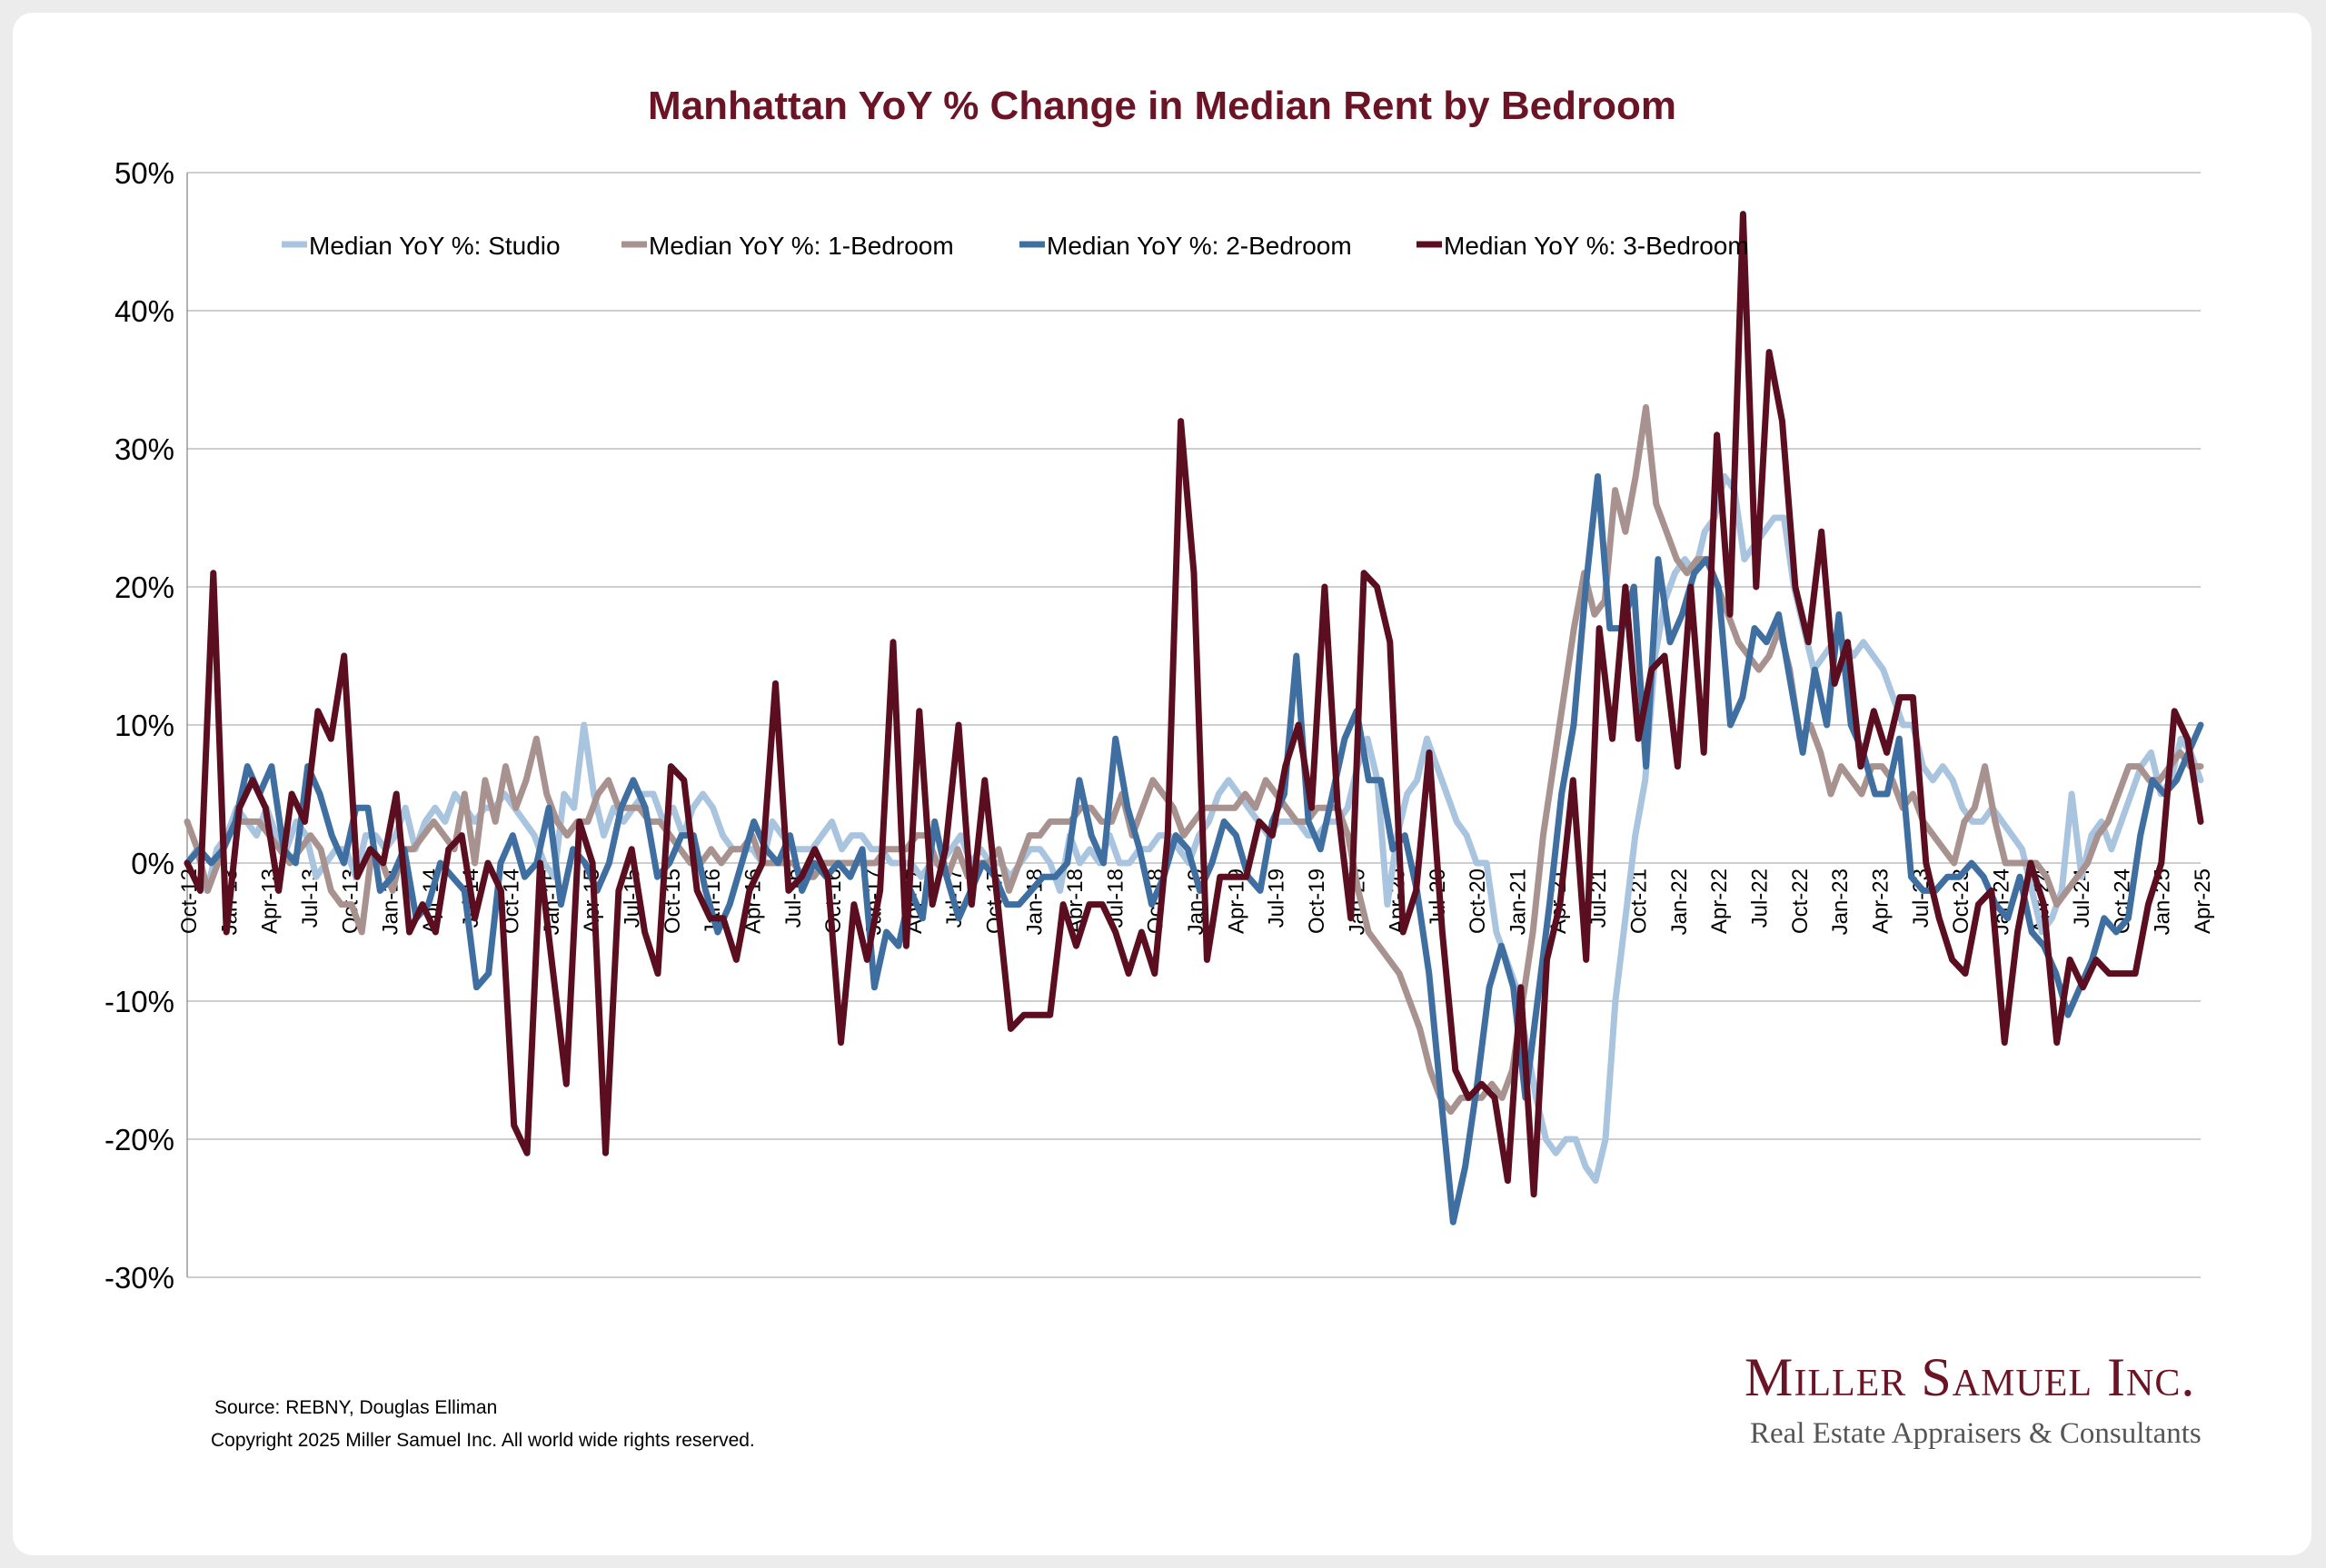 This screenshot has height=1568, width=2326. I want to click on y-tick-label: 10%, so click(144, 725).